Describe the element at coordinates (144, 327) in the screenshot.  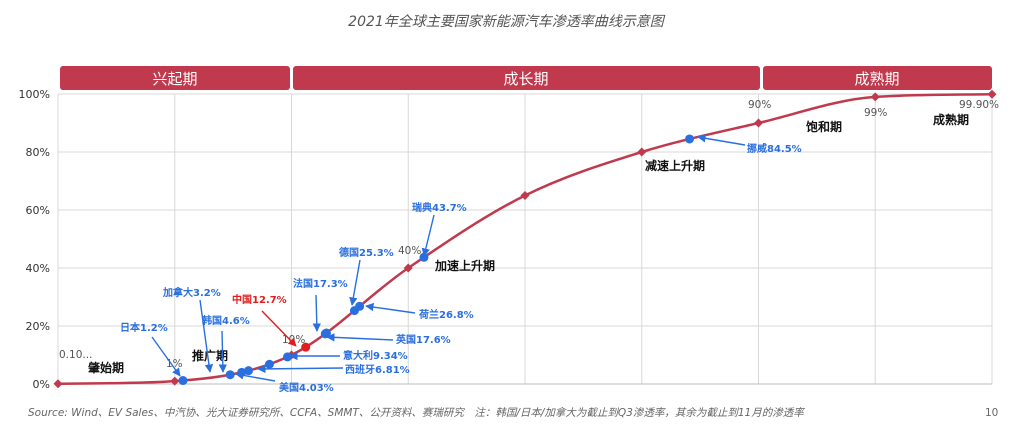
I see `country-label-japan: 日本1.2%` at that location.